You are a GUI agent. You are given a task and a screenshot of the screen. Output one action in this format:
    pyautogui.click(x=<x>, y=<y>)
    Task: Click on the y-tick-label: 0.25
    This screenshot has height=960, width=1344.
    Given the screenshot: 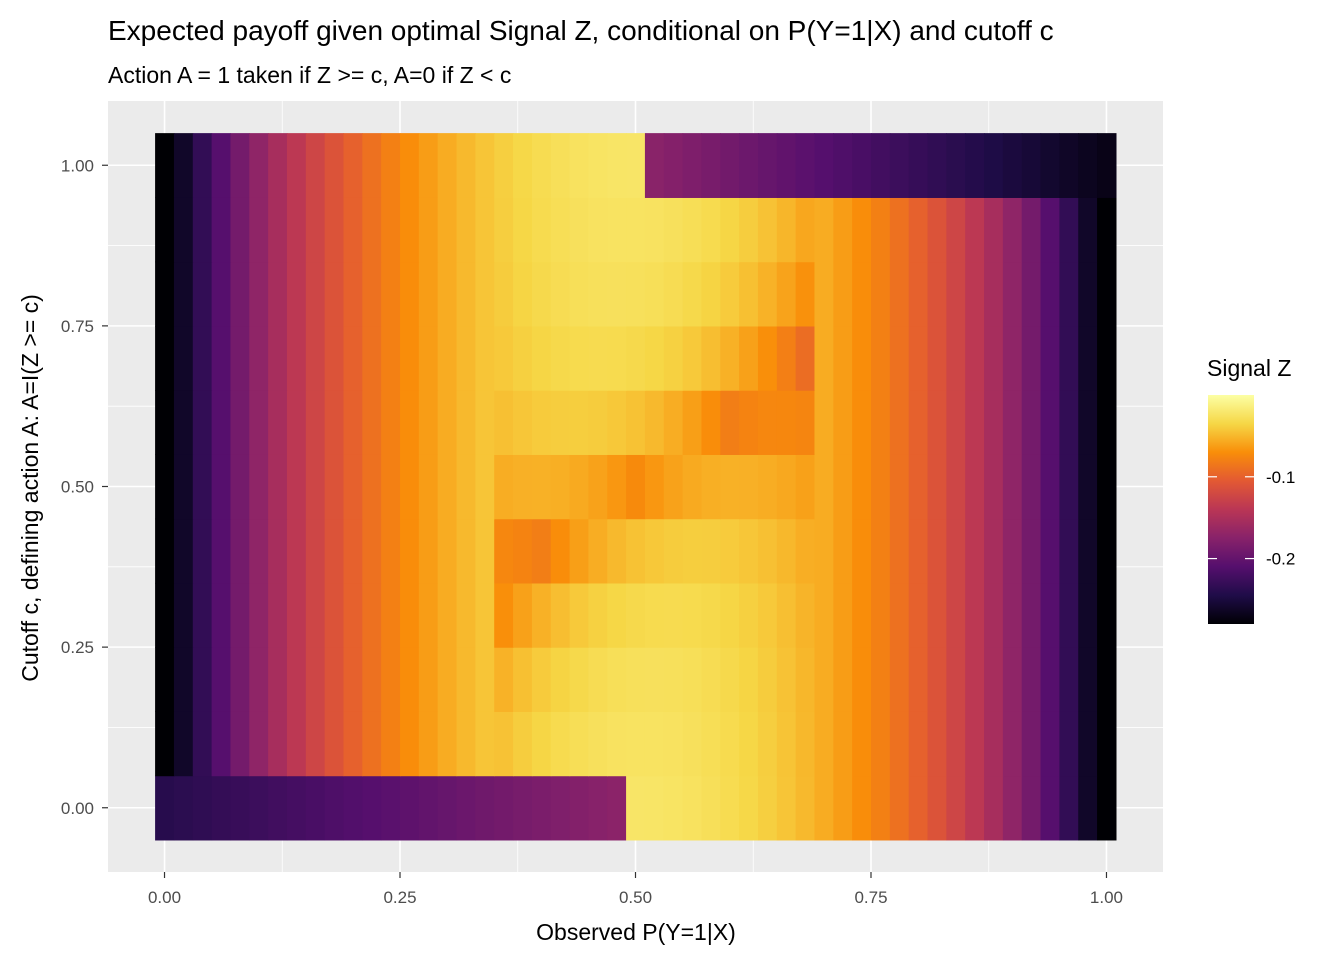 What is the action you would take?
    pyautogui.click(x=77, y=647)
    